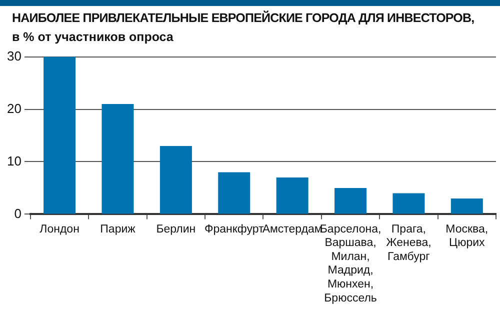 The width and height of the screenshot is (500, 313). What do you see at coordinates (93, 37) in the screenshot?
I see `chart-subtitle: в % от участников опроса` at bounding box center [93, 37].